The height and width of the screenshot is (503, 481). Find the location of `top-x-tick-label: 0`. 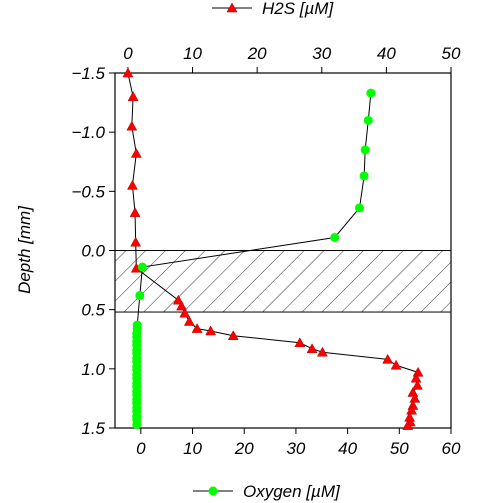

top-x-tick-label: 0 is located at coordinates (128, 53).